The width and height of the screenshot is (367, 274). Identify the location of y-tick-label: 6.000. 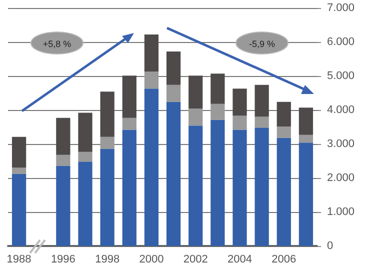
(341, 42).